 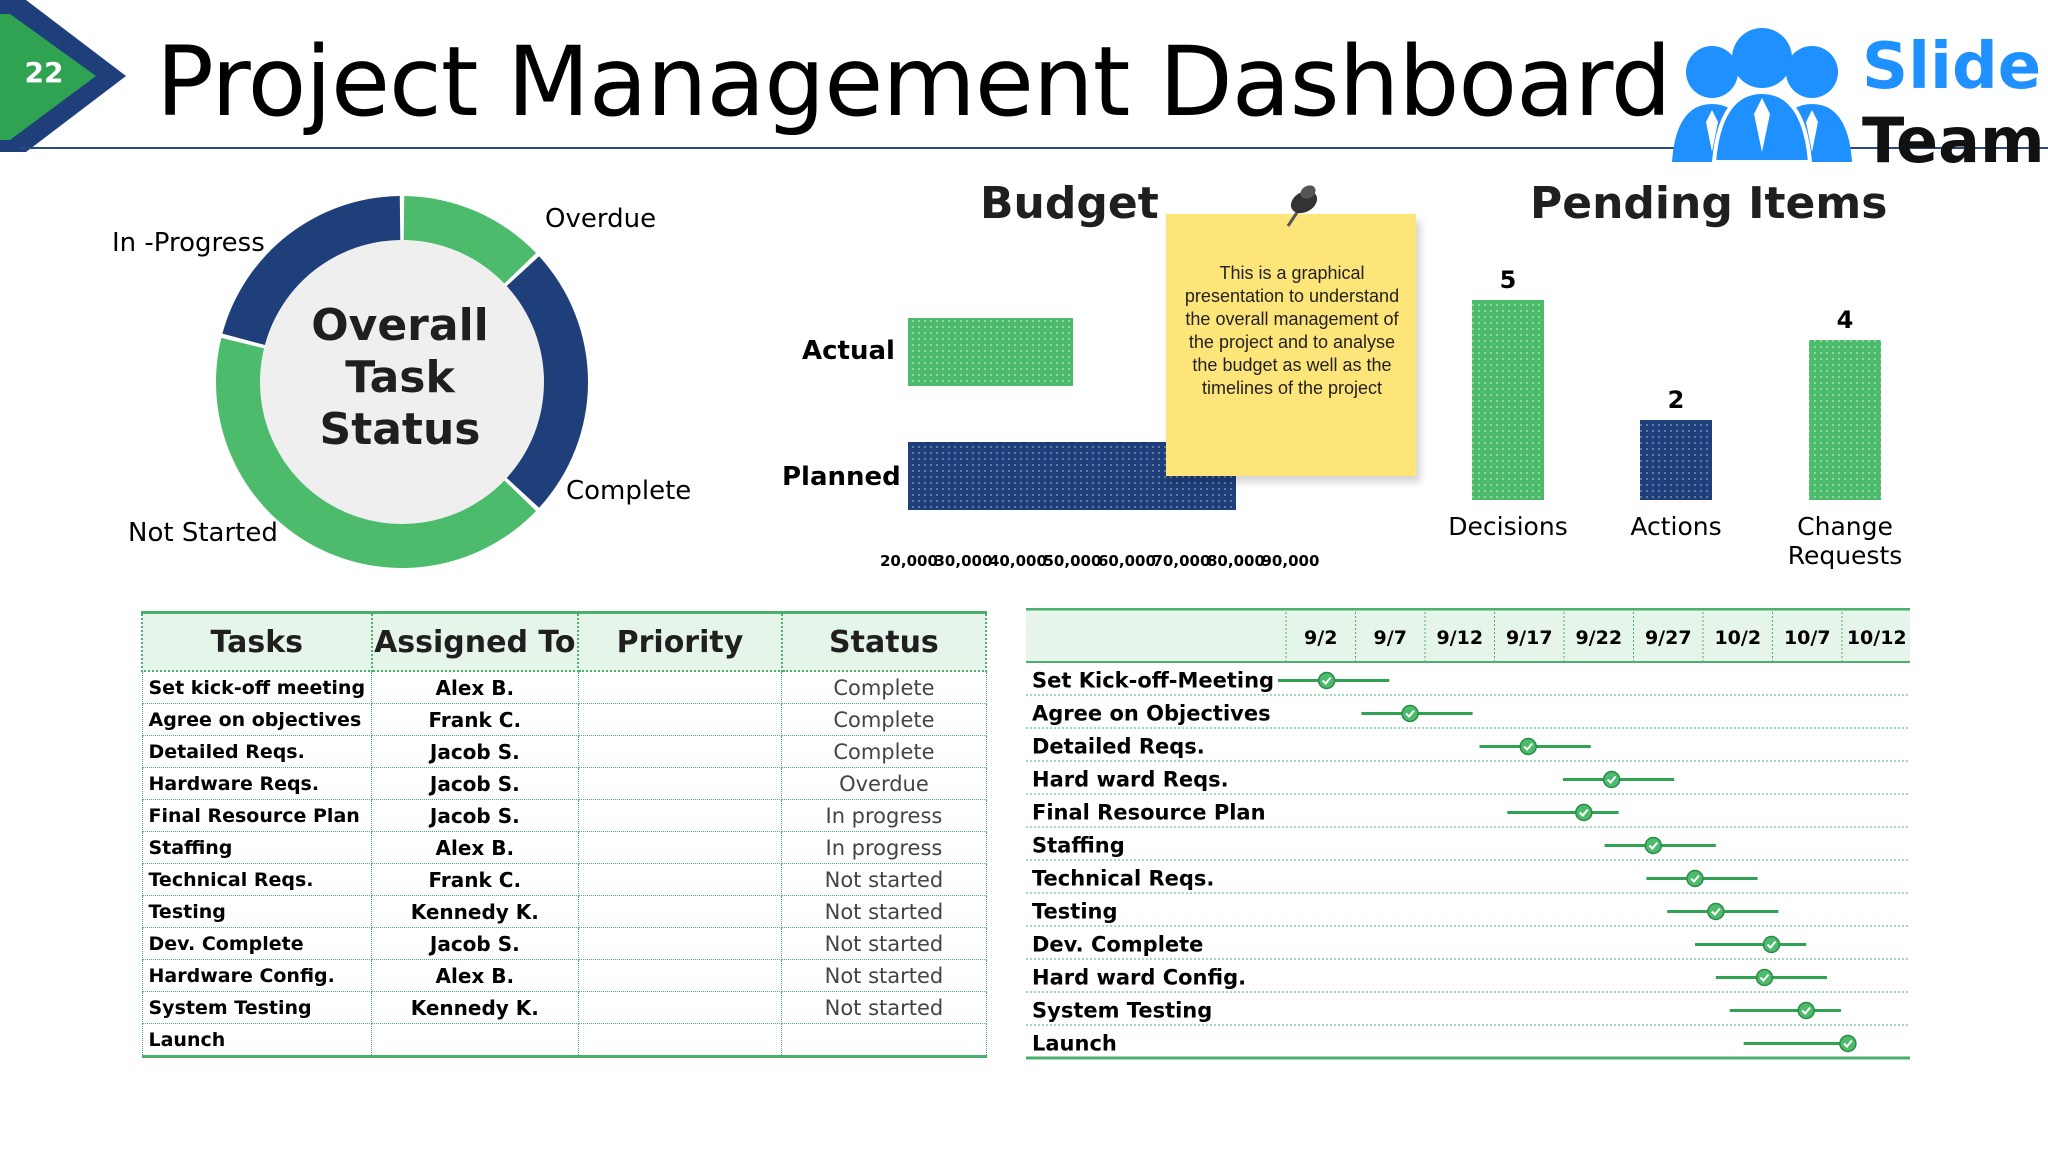 I want to click on tasks-cell-tasks: Hardware Config., so click(x=257, y=975).